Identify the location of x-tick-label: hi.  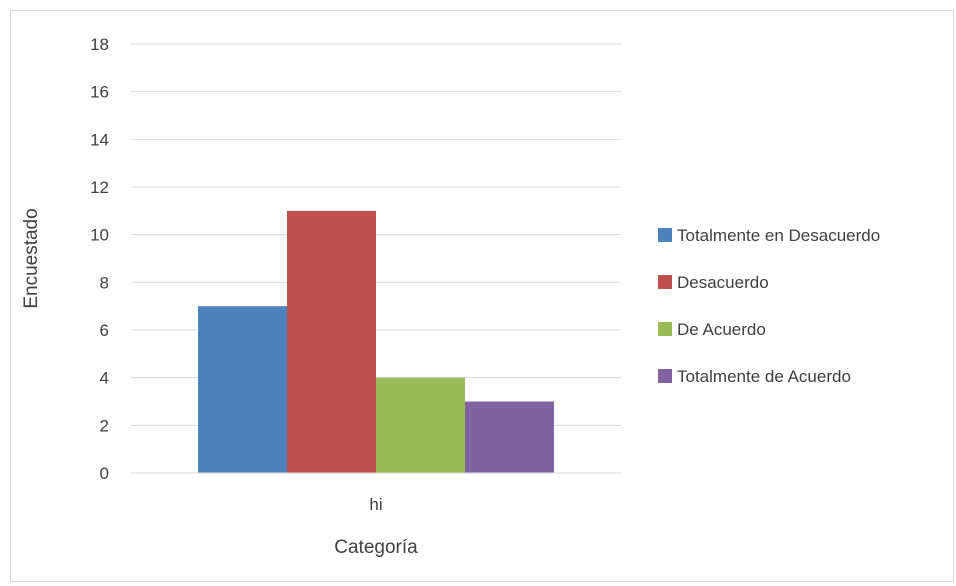
(375, 504).